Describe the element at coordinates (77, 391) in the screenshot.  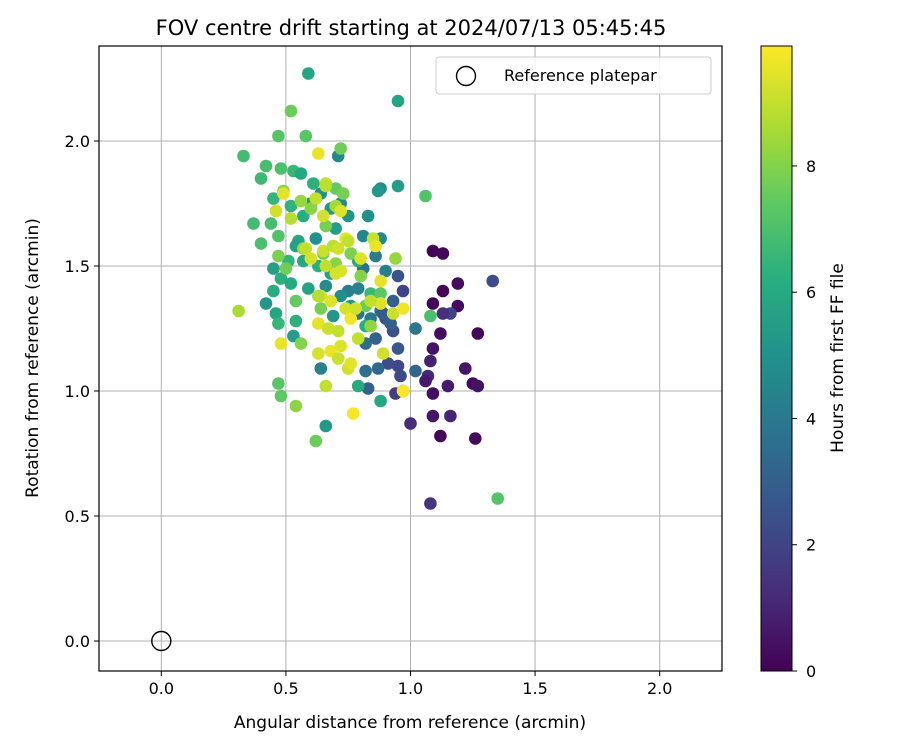
I see `y-tick-label: 1.0` at that location.